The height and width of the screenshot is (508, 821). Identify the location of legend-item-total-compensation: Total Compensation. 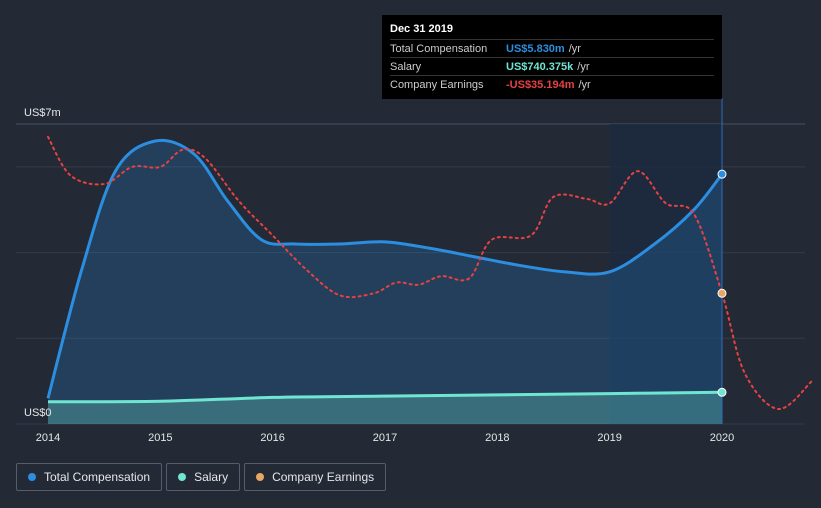
(89, 477).